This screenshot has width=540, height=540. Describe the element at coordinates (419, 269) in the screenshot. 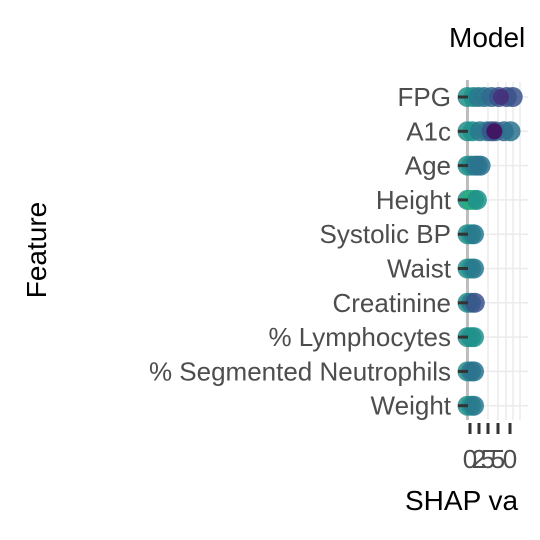

I see `y-tick-label: Waist` at that location.